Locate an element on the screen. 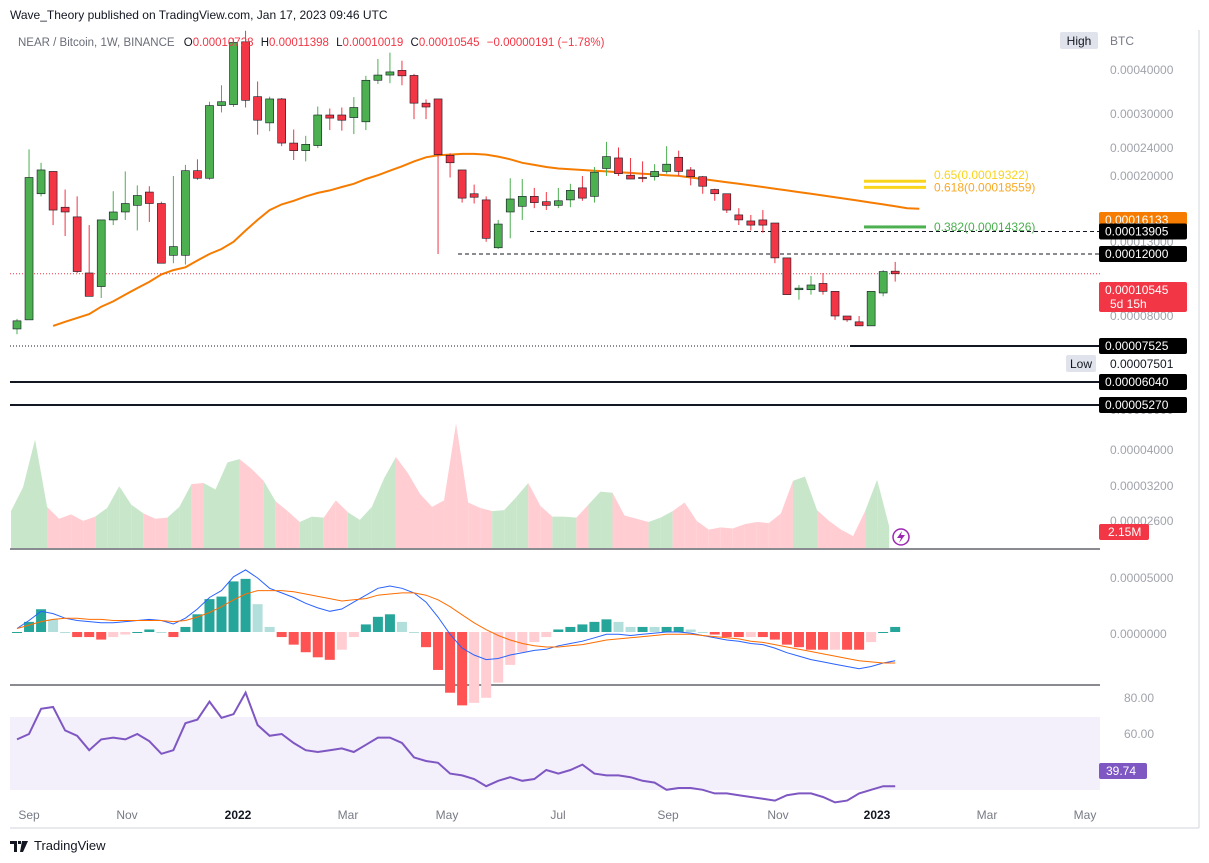 Image resolution: width=1209 pixels, height=863 pixels. lightning-icon is located at coordinates (901, 537).